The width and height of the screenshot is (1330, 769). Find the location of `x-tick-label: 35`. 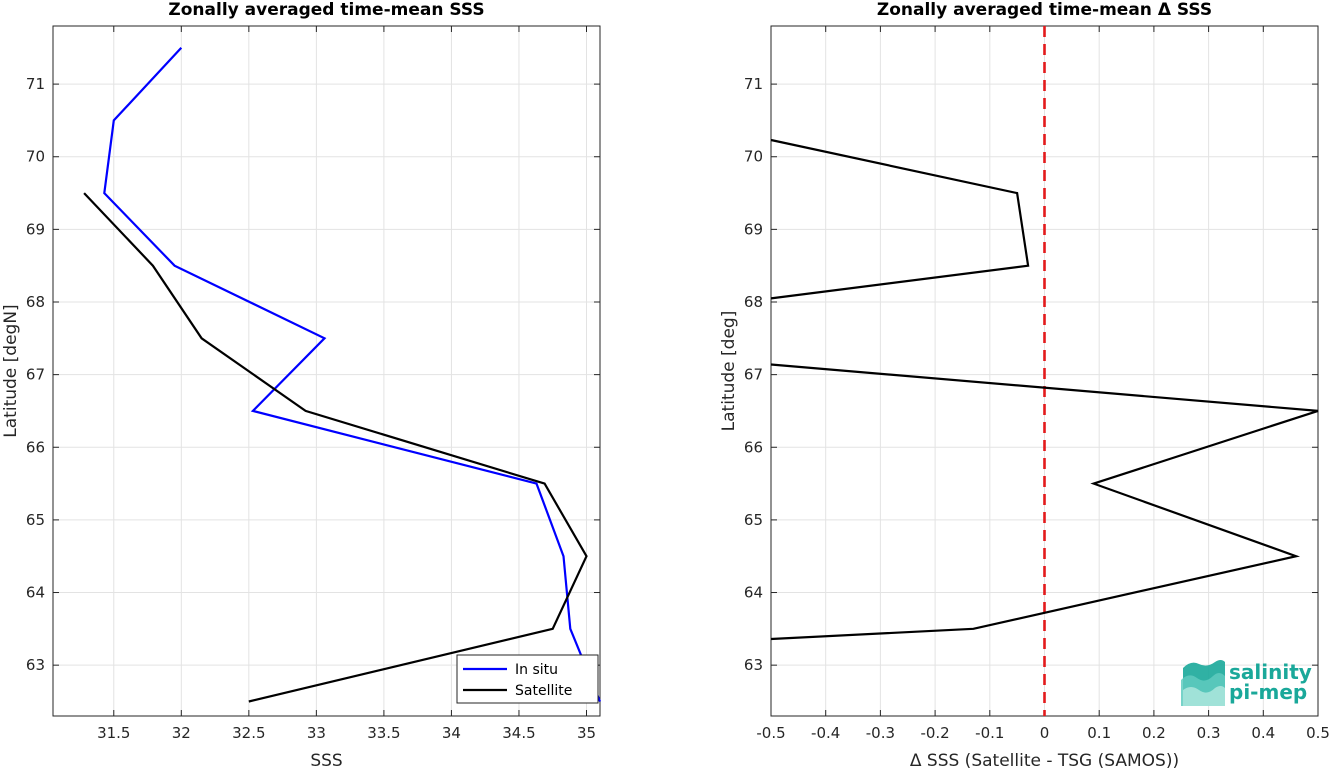

x-tick-label: 35 is located at coordinates (586, 733).